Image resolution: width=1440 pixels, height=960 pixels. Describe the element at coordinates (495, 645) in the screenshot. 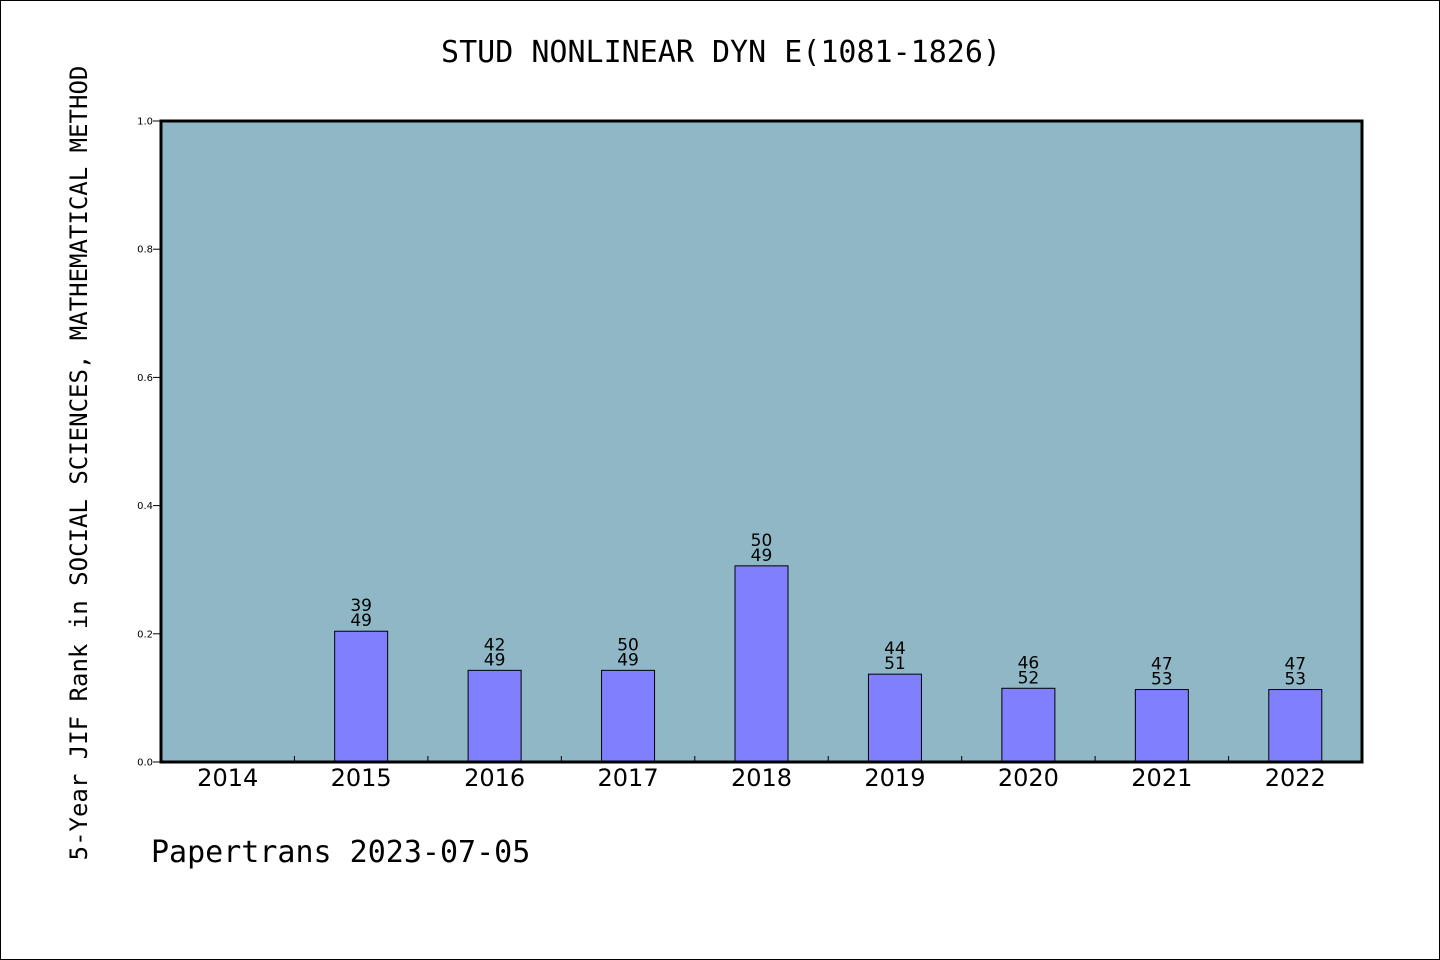

I see `bar-rank-label: 42` at that location.